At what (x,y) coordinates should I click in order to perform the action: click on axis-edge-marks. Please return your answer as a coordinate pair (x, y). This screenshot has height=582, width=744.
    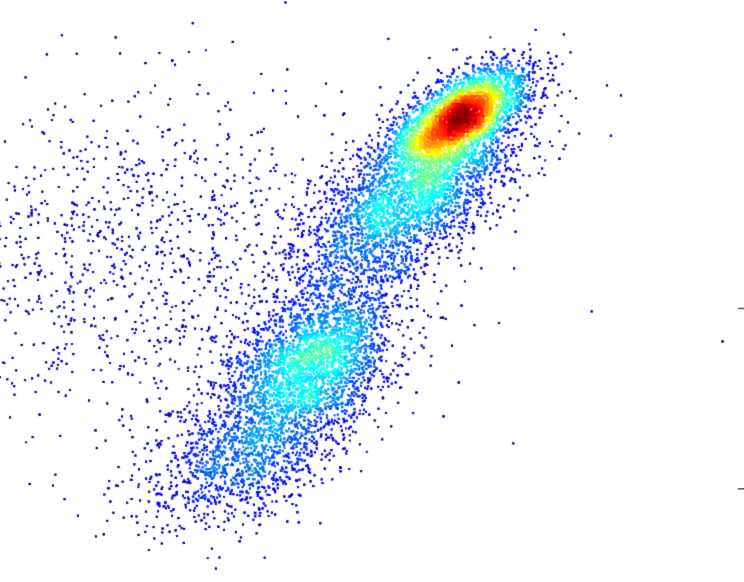
    Looking at the image, I should click on (741, 398).